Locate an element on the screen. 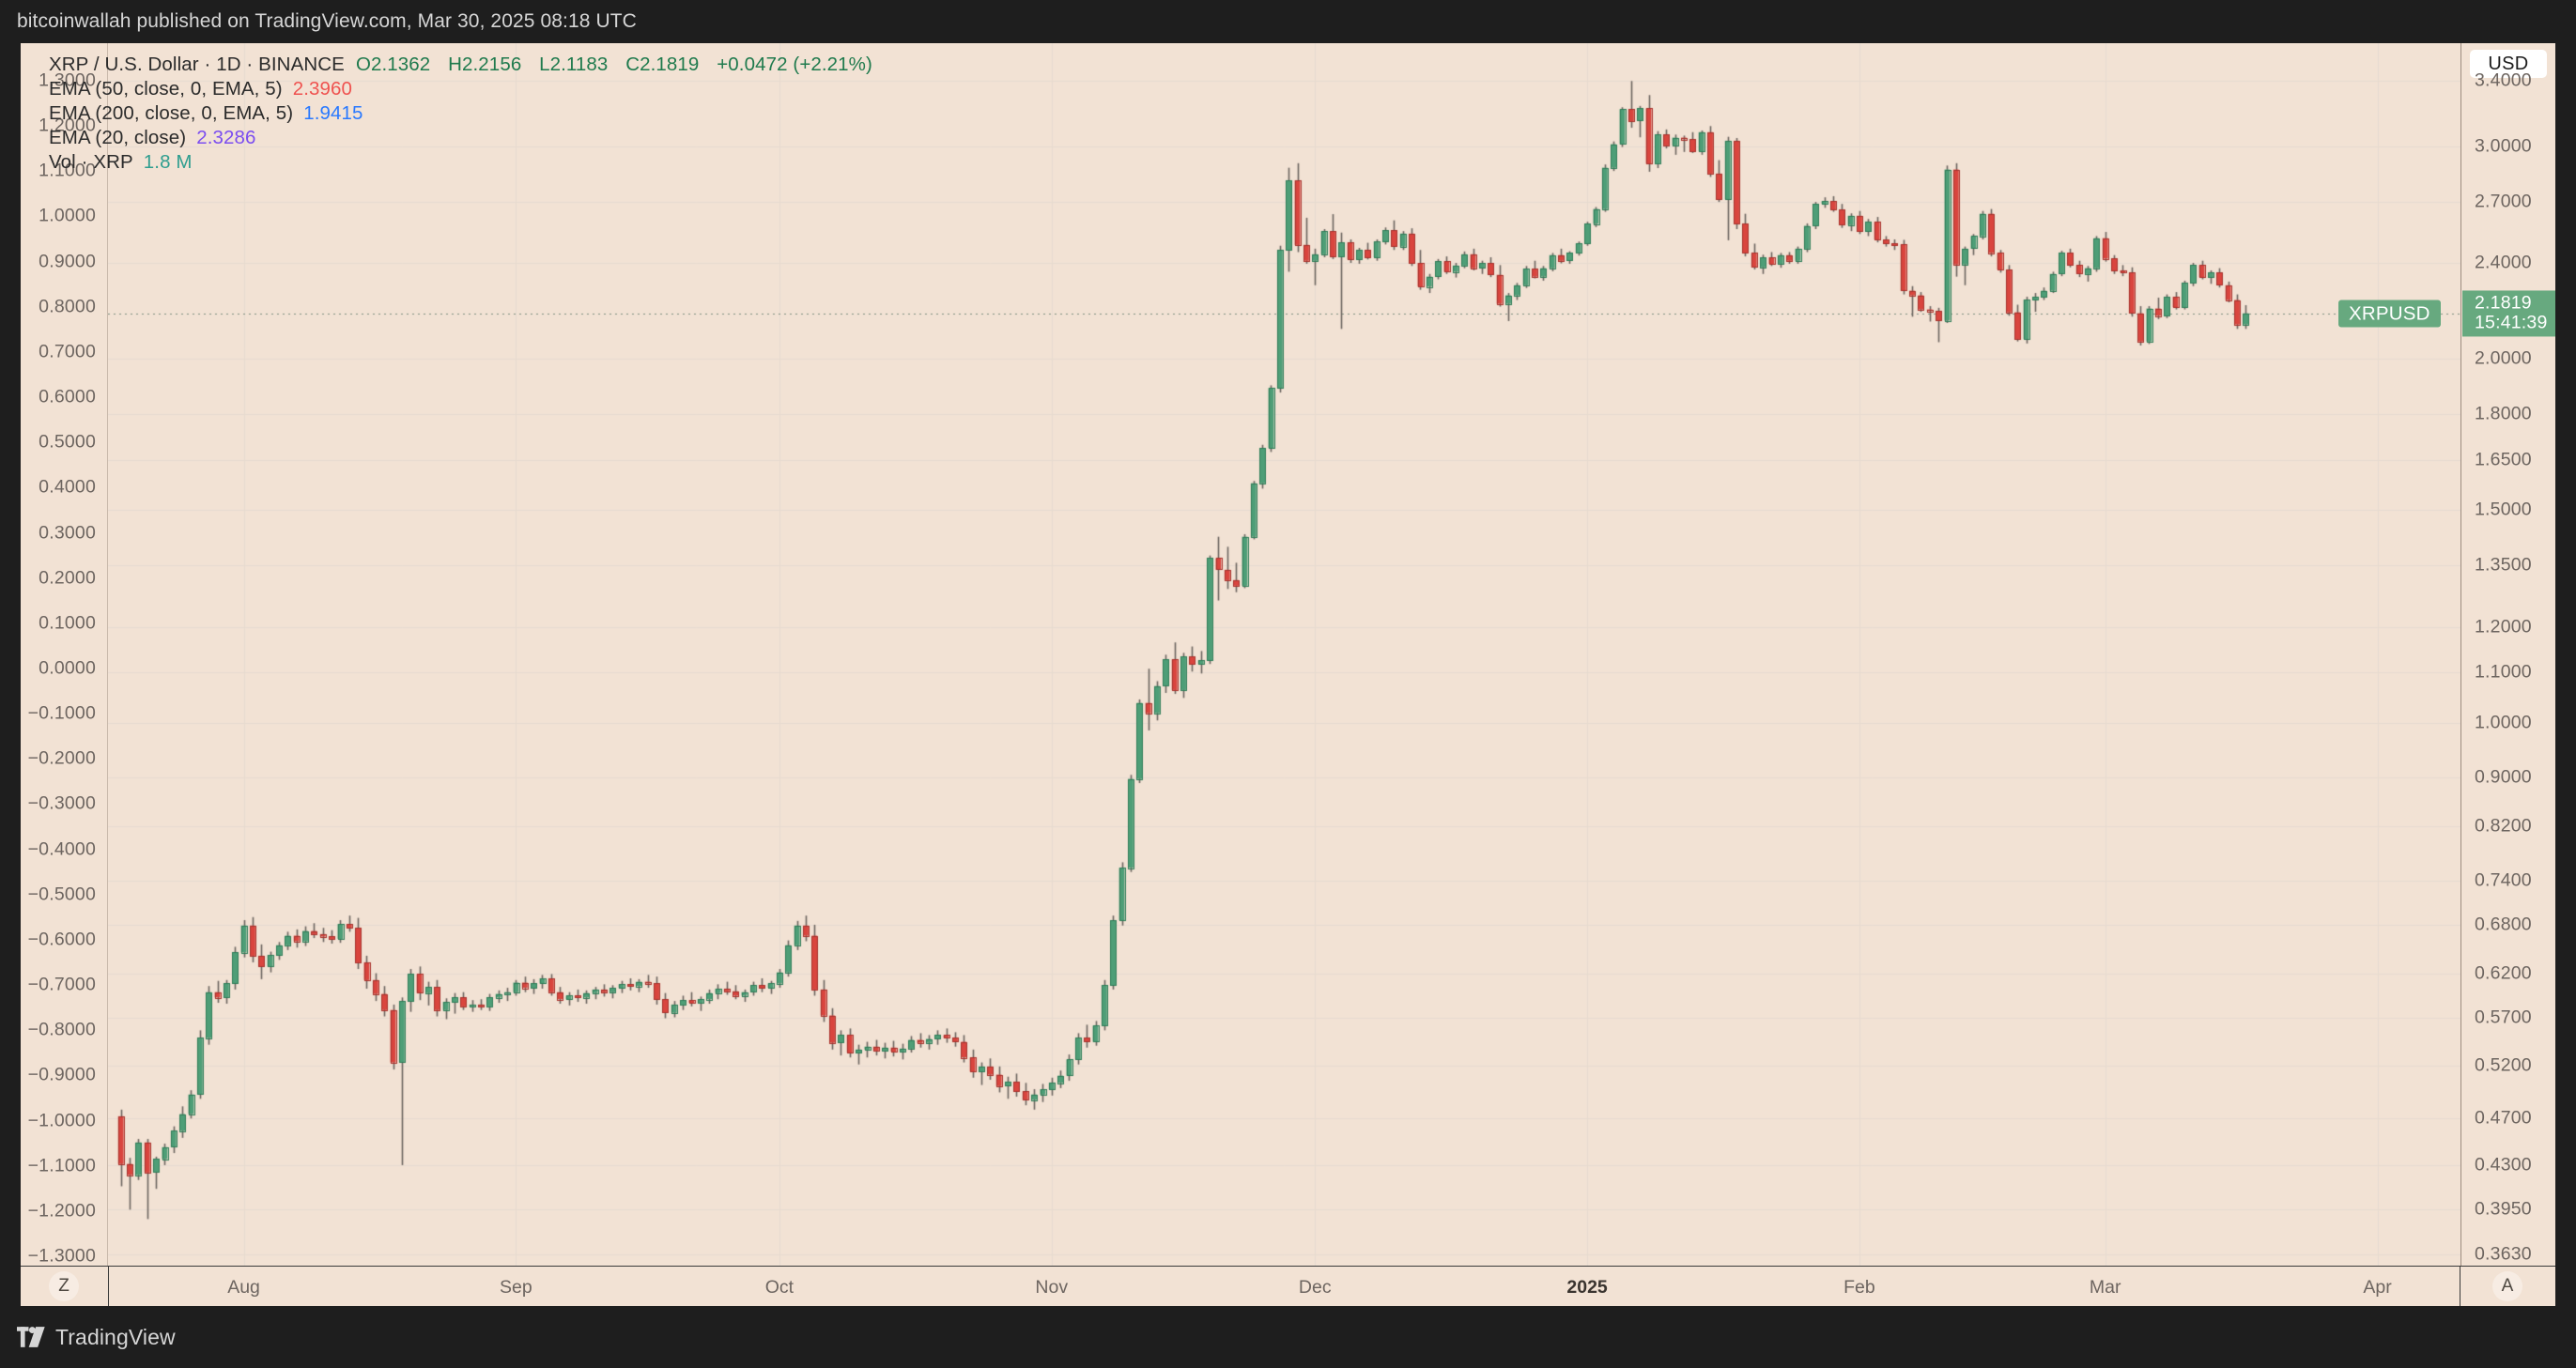 This screenshot has width=2576, height=1368. time-tick: Feb is located at coordinates (1859, 1287).